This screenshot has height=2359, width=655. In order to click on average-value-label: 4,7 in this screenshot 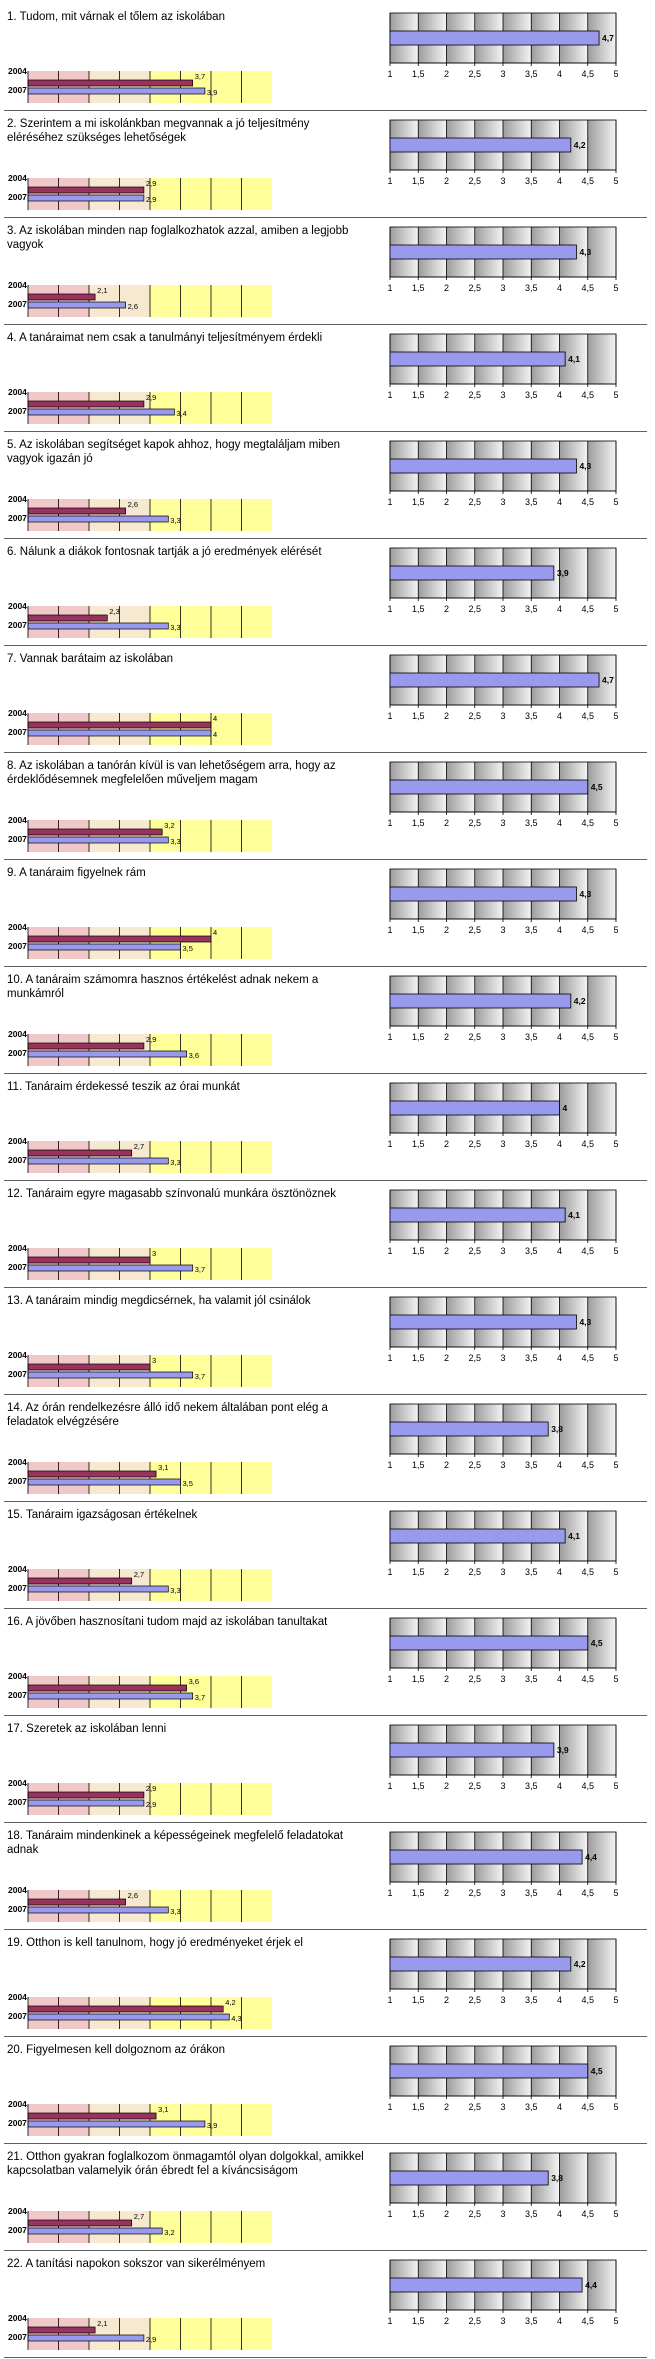, I will do `click(608, 38)`.